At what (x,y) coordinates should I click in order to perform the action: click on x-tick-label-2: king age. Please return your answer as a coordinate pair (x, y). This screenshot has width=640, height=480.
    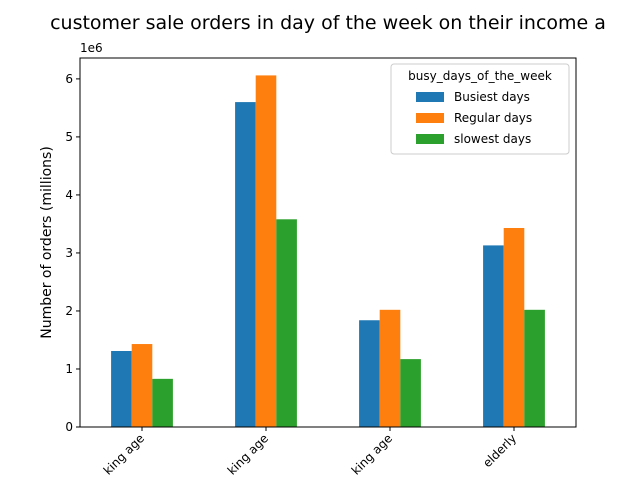
    Looking at the image, I should click on (372, 454).